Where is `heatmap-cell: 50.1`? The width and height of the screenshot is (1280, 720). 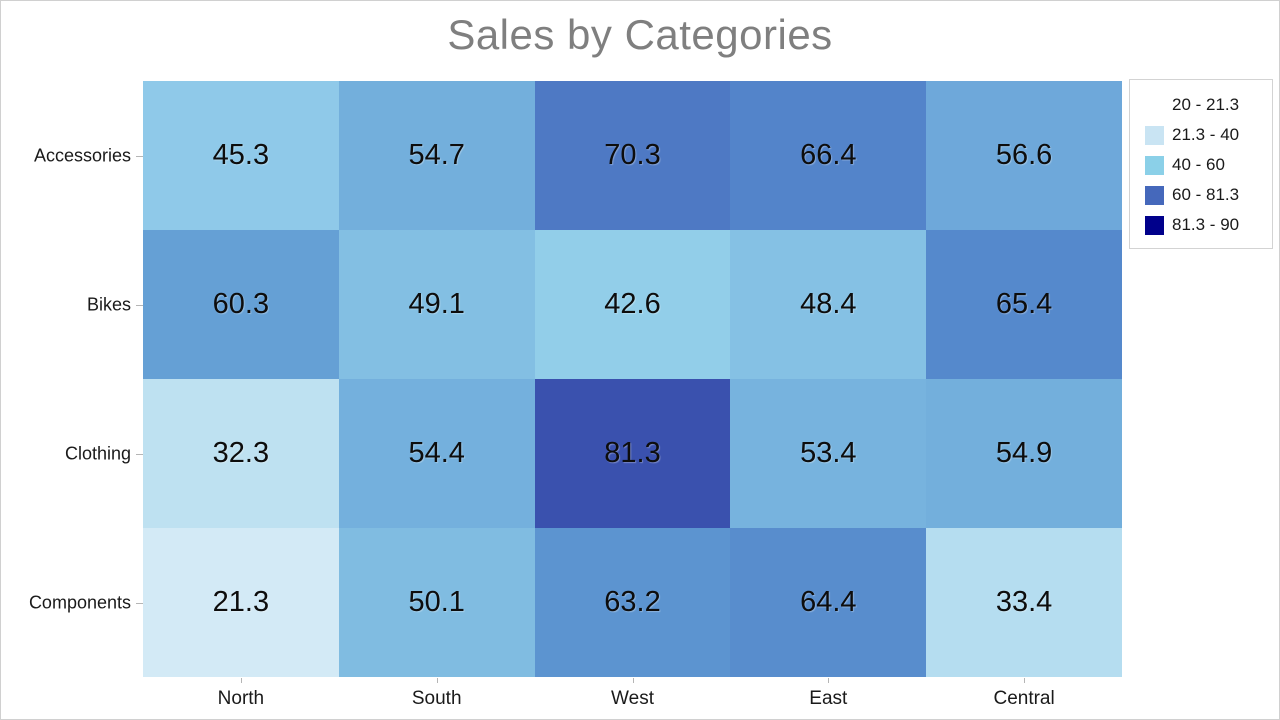
heatmap-cell: 50.1 is located at coordinates (436, 602).